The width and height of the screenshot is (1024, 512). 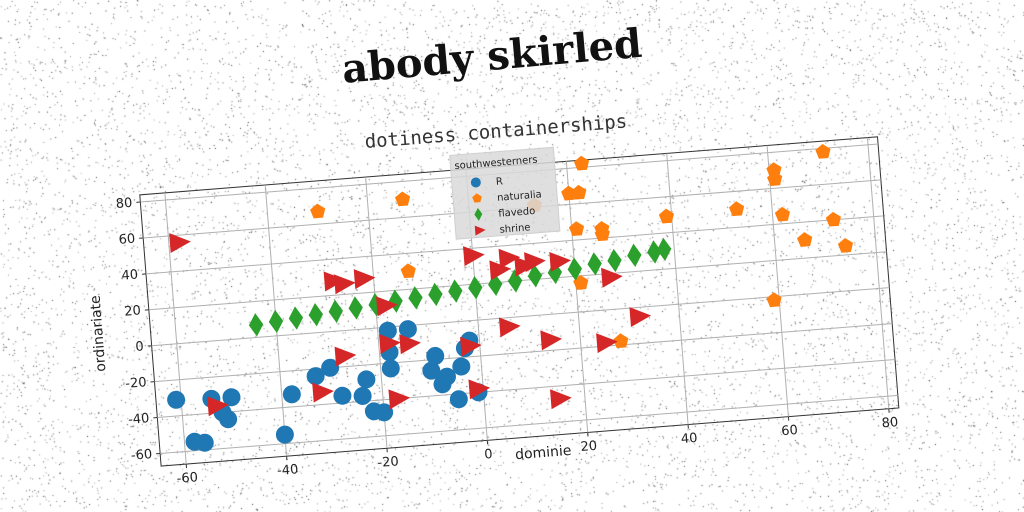 What do you see at coordinates (288, 470) in the screenshot?
I see `x-tick-label: -40` at bounding box center [288, 470].